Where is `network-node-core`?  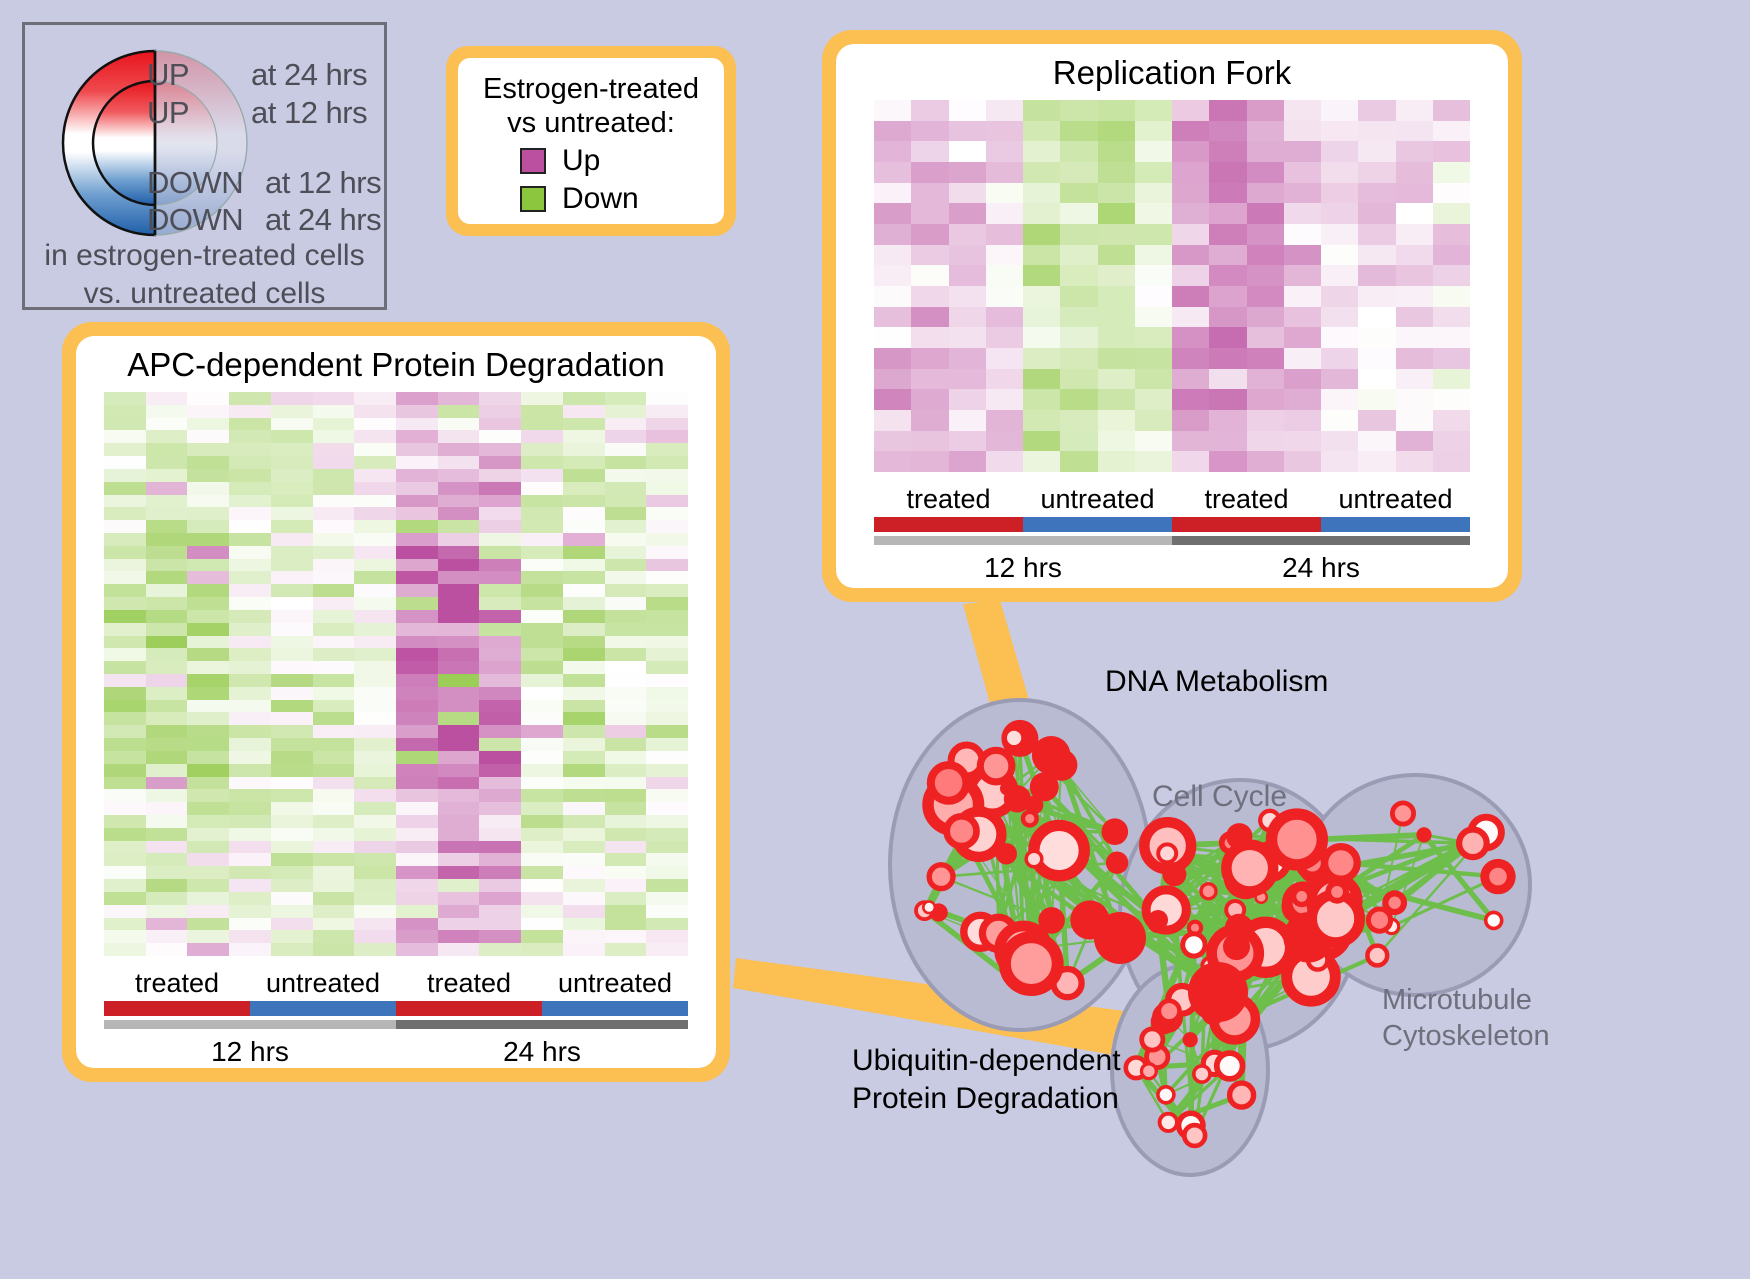
network-node-core is located at coordinates (1302, 896).